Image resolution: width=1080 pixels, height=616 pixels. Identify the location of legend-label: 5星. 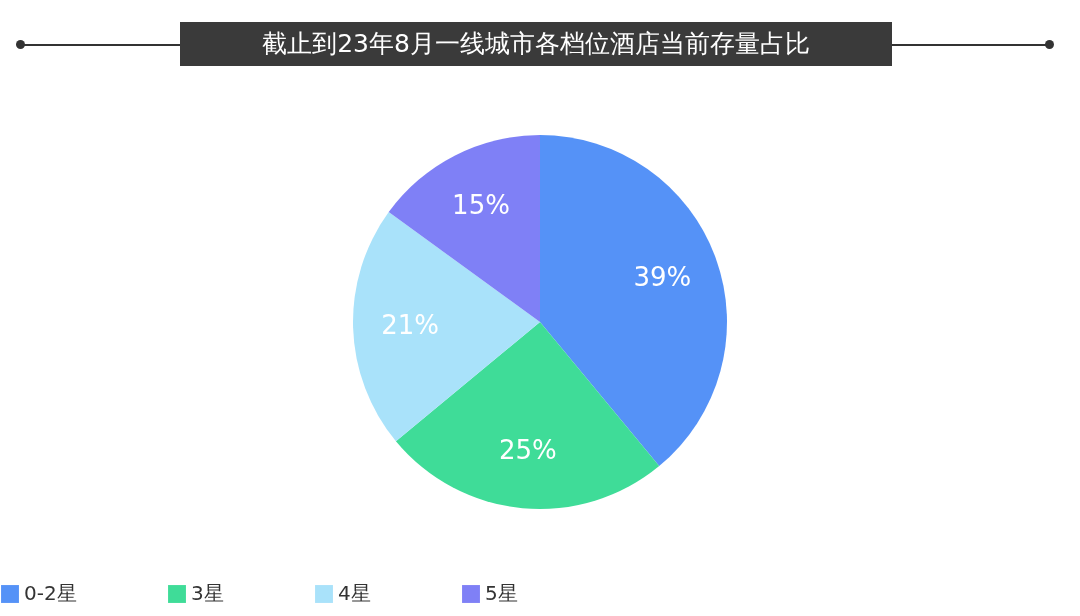
(501, 593).